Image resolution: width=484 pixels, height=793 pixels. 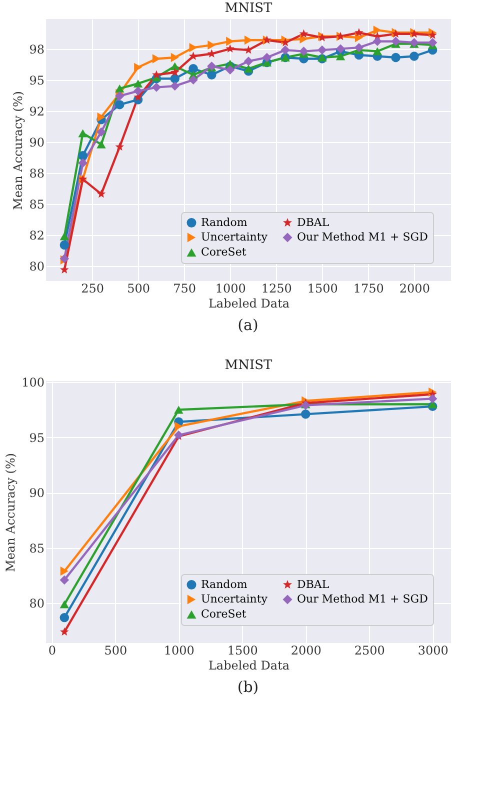 I want to click on y-tick-label: 88, so click(x=36, y=173).